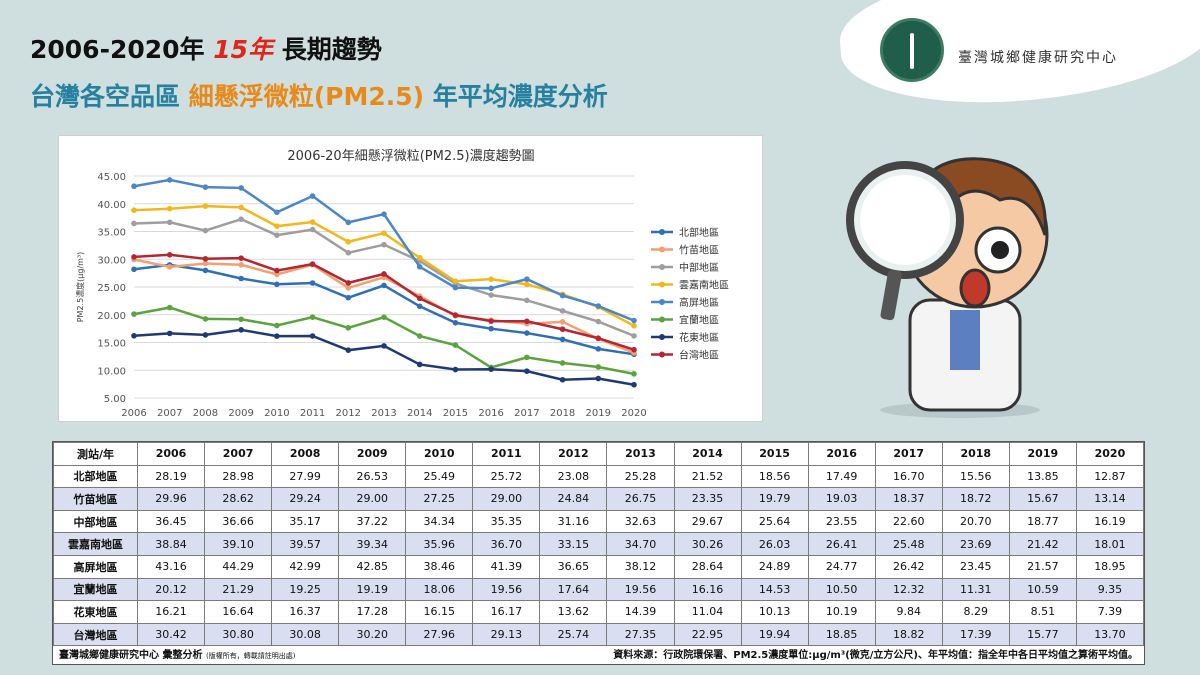 Image resolution: width=1200 pixels, height=675 pixels. What do you see at coordinates (506, 566) in the screenshot?
I see `table-cell: 41.39` at bounding box center [506, 566].